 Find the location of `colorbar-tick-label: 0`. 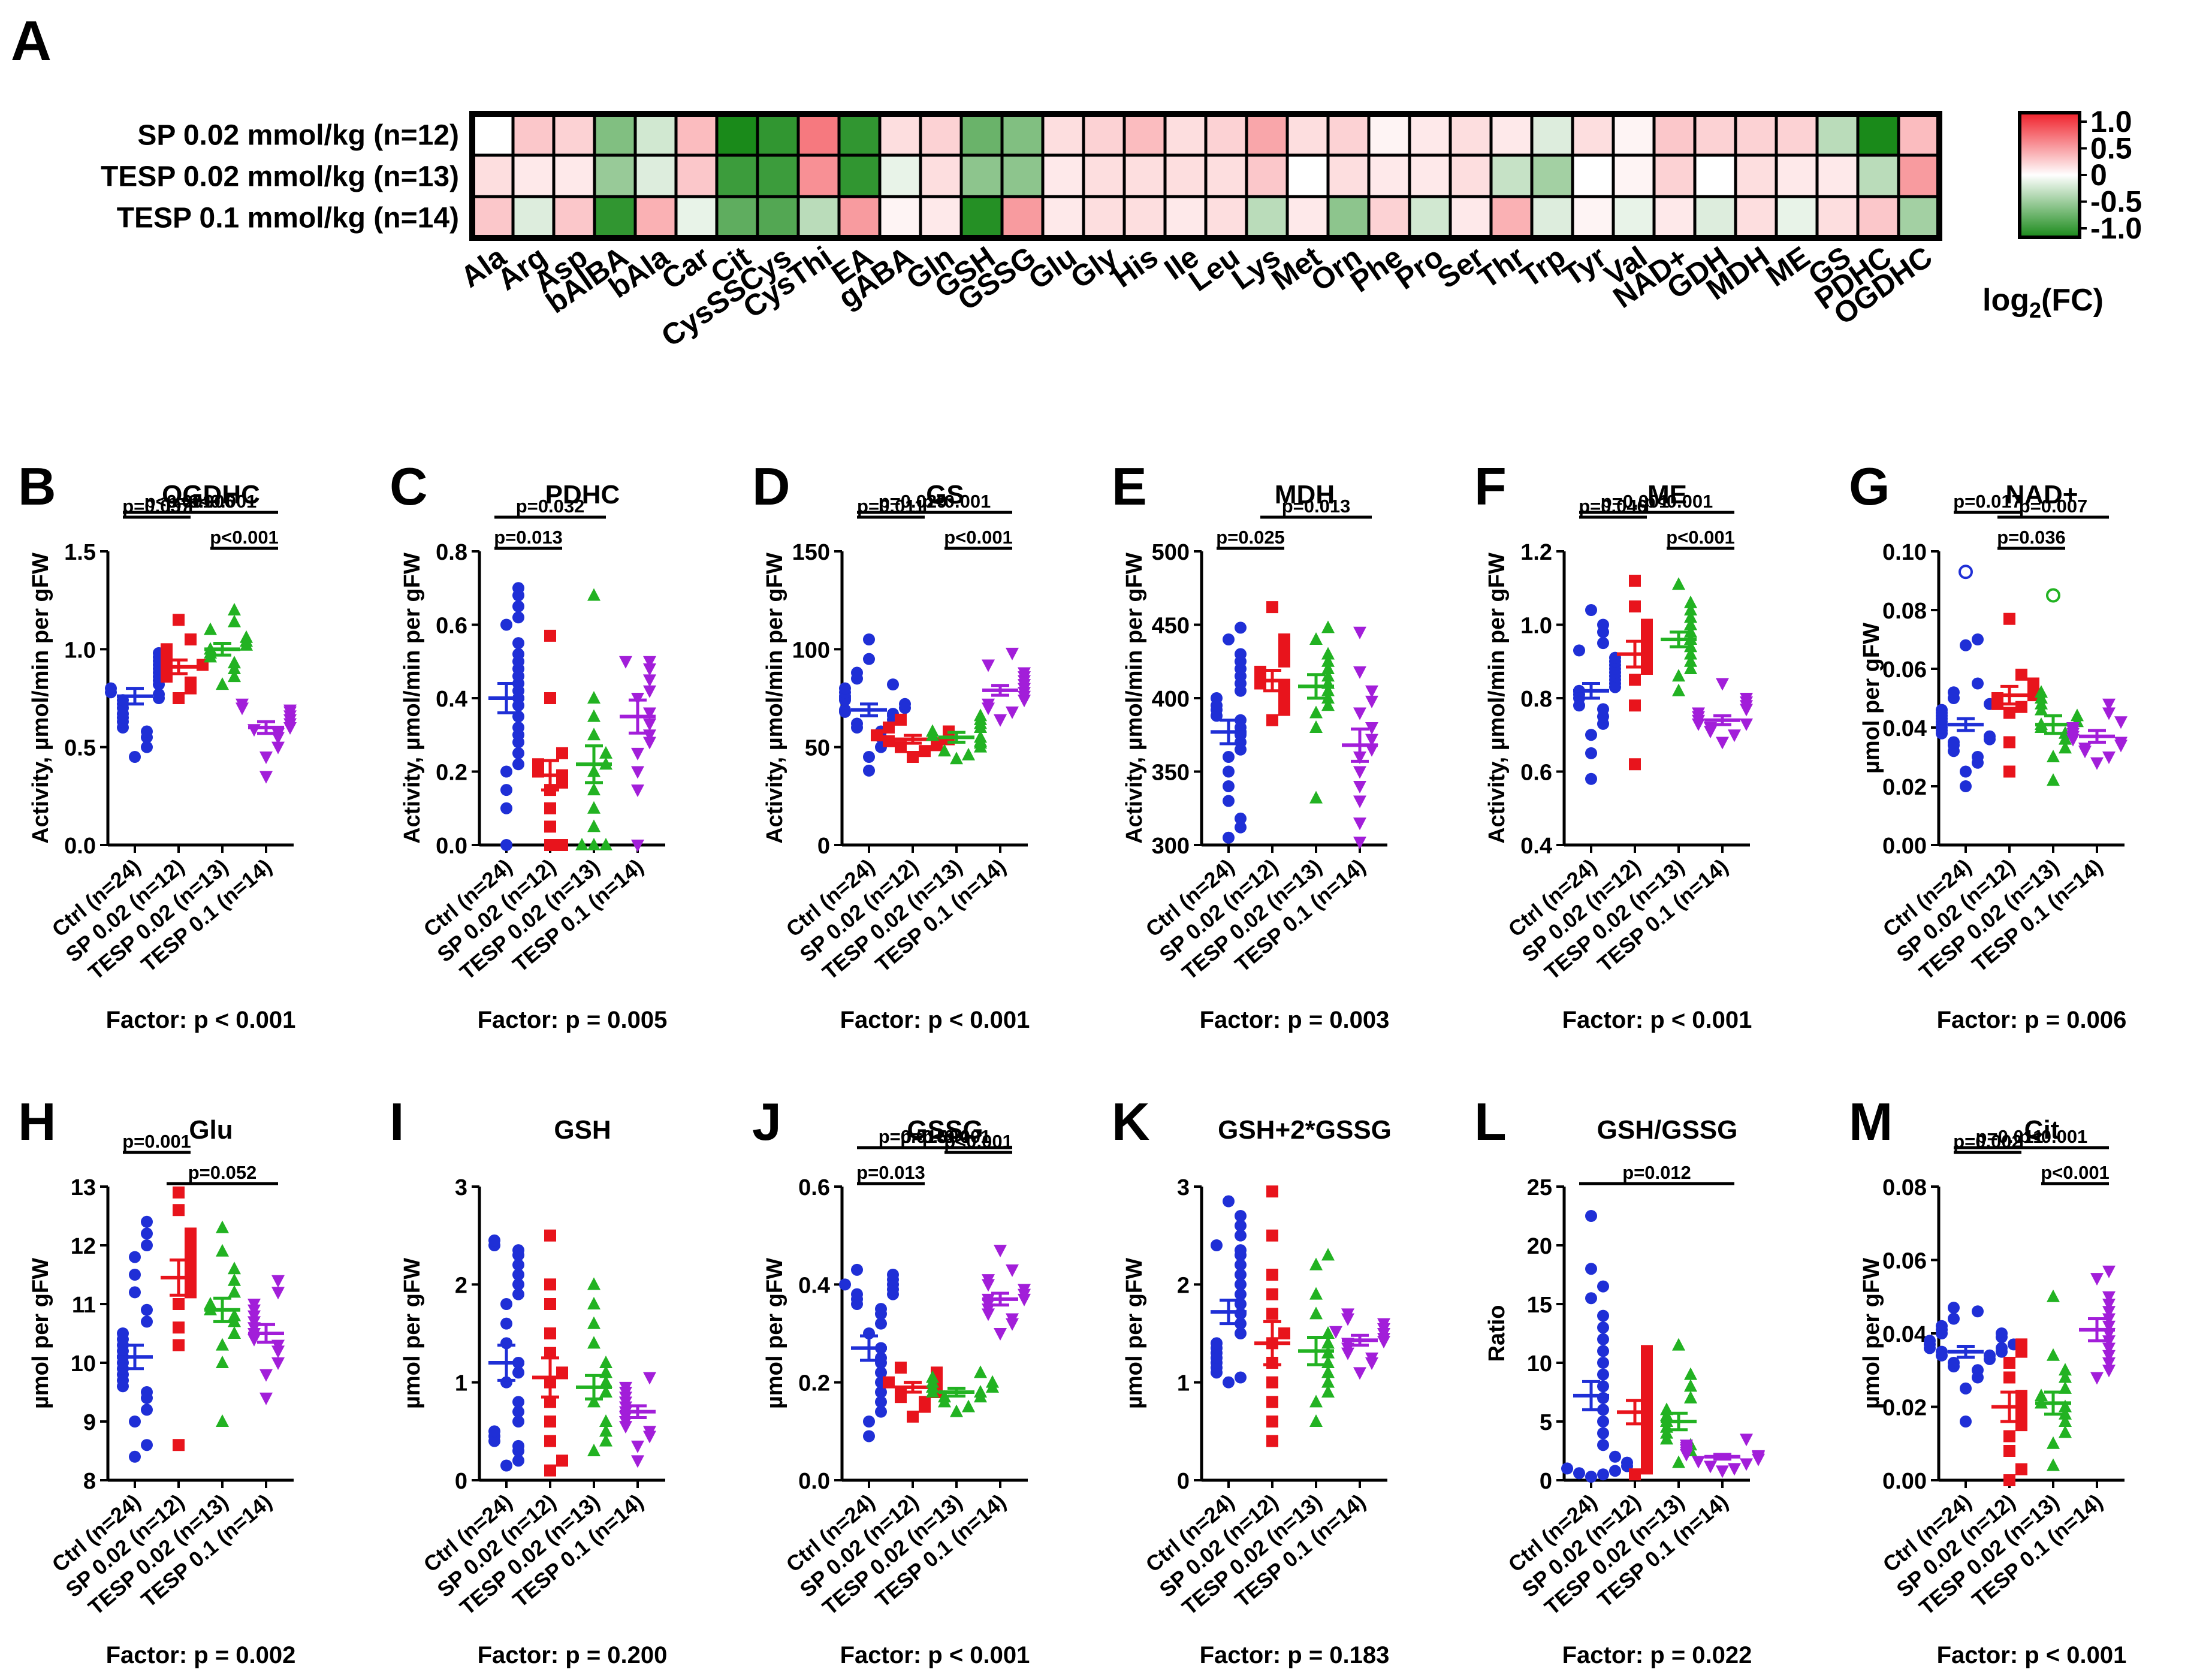

colorbar-tick-label: 0 is located at coordinates (2098, 175).